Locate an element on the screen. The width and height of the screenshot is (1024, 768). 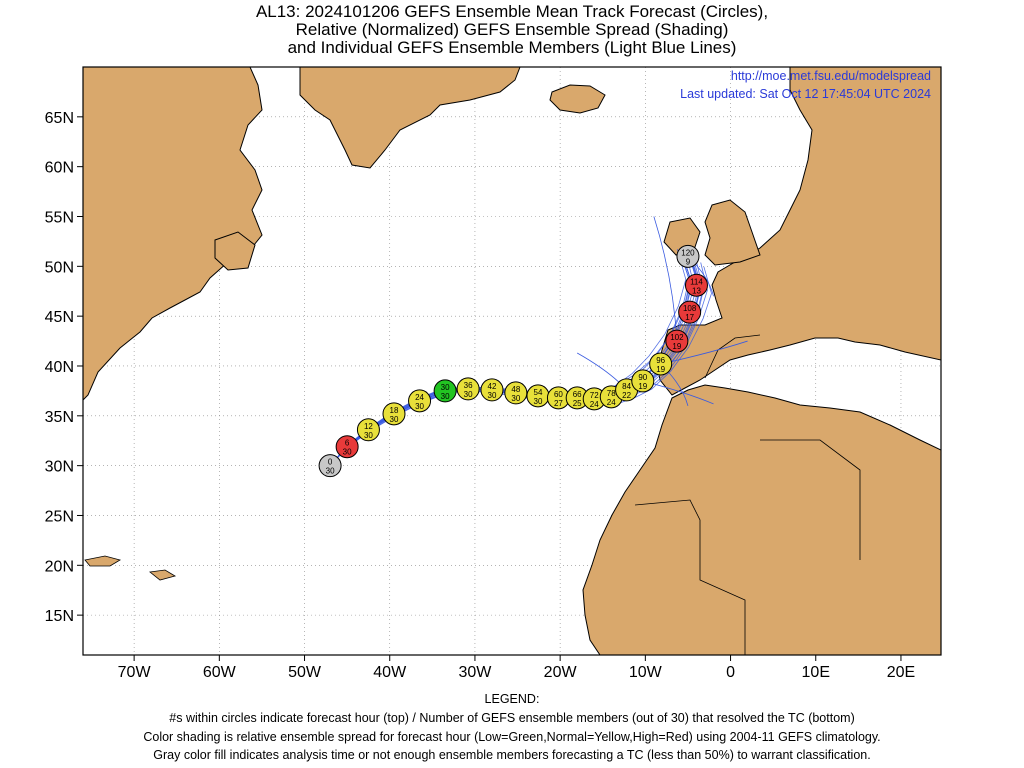
great-britain-land is located at coordinates (732, 232).